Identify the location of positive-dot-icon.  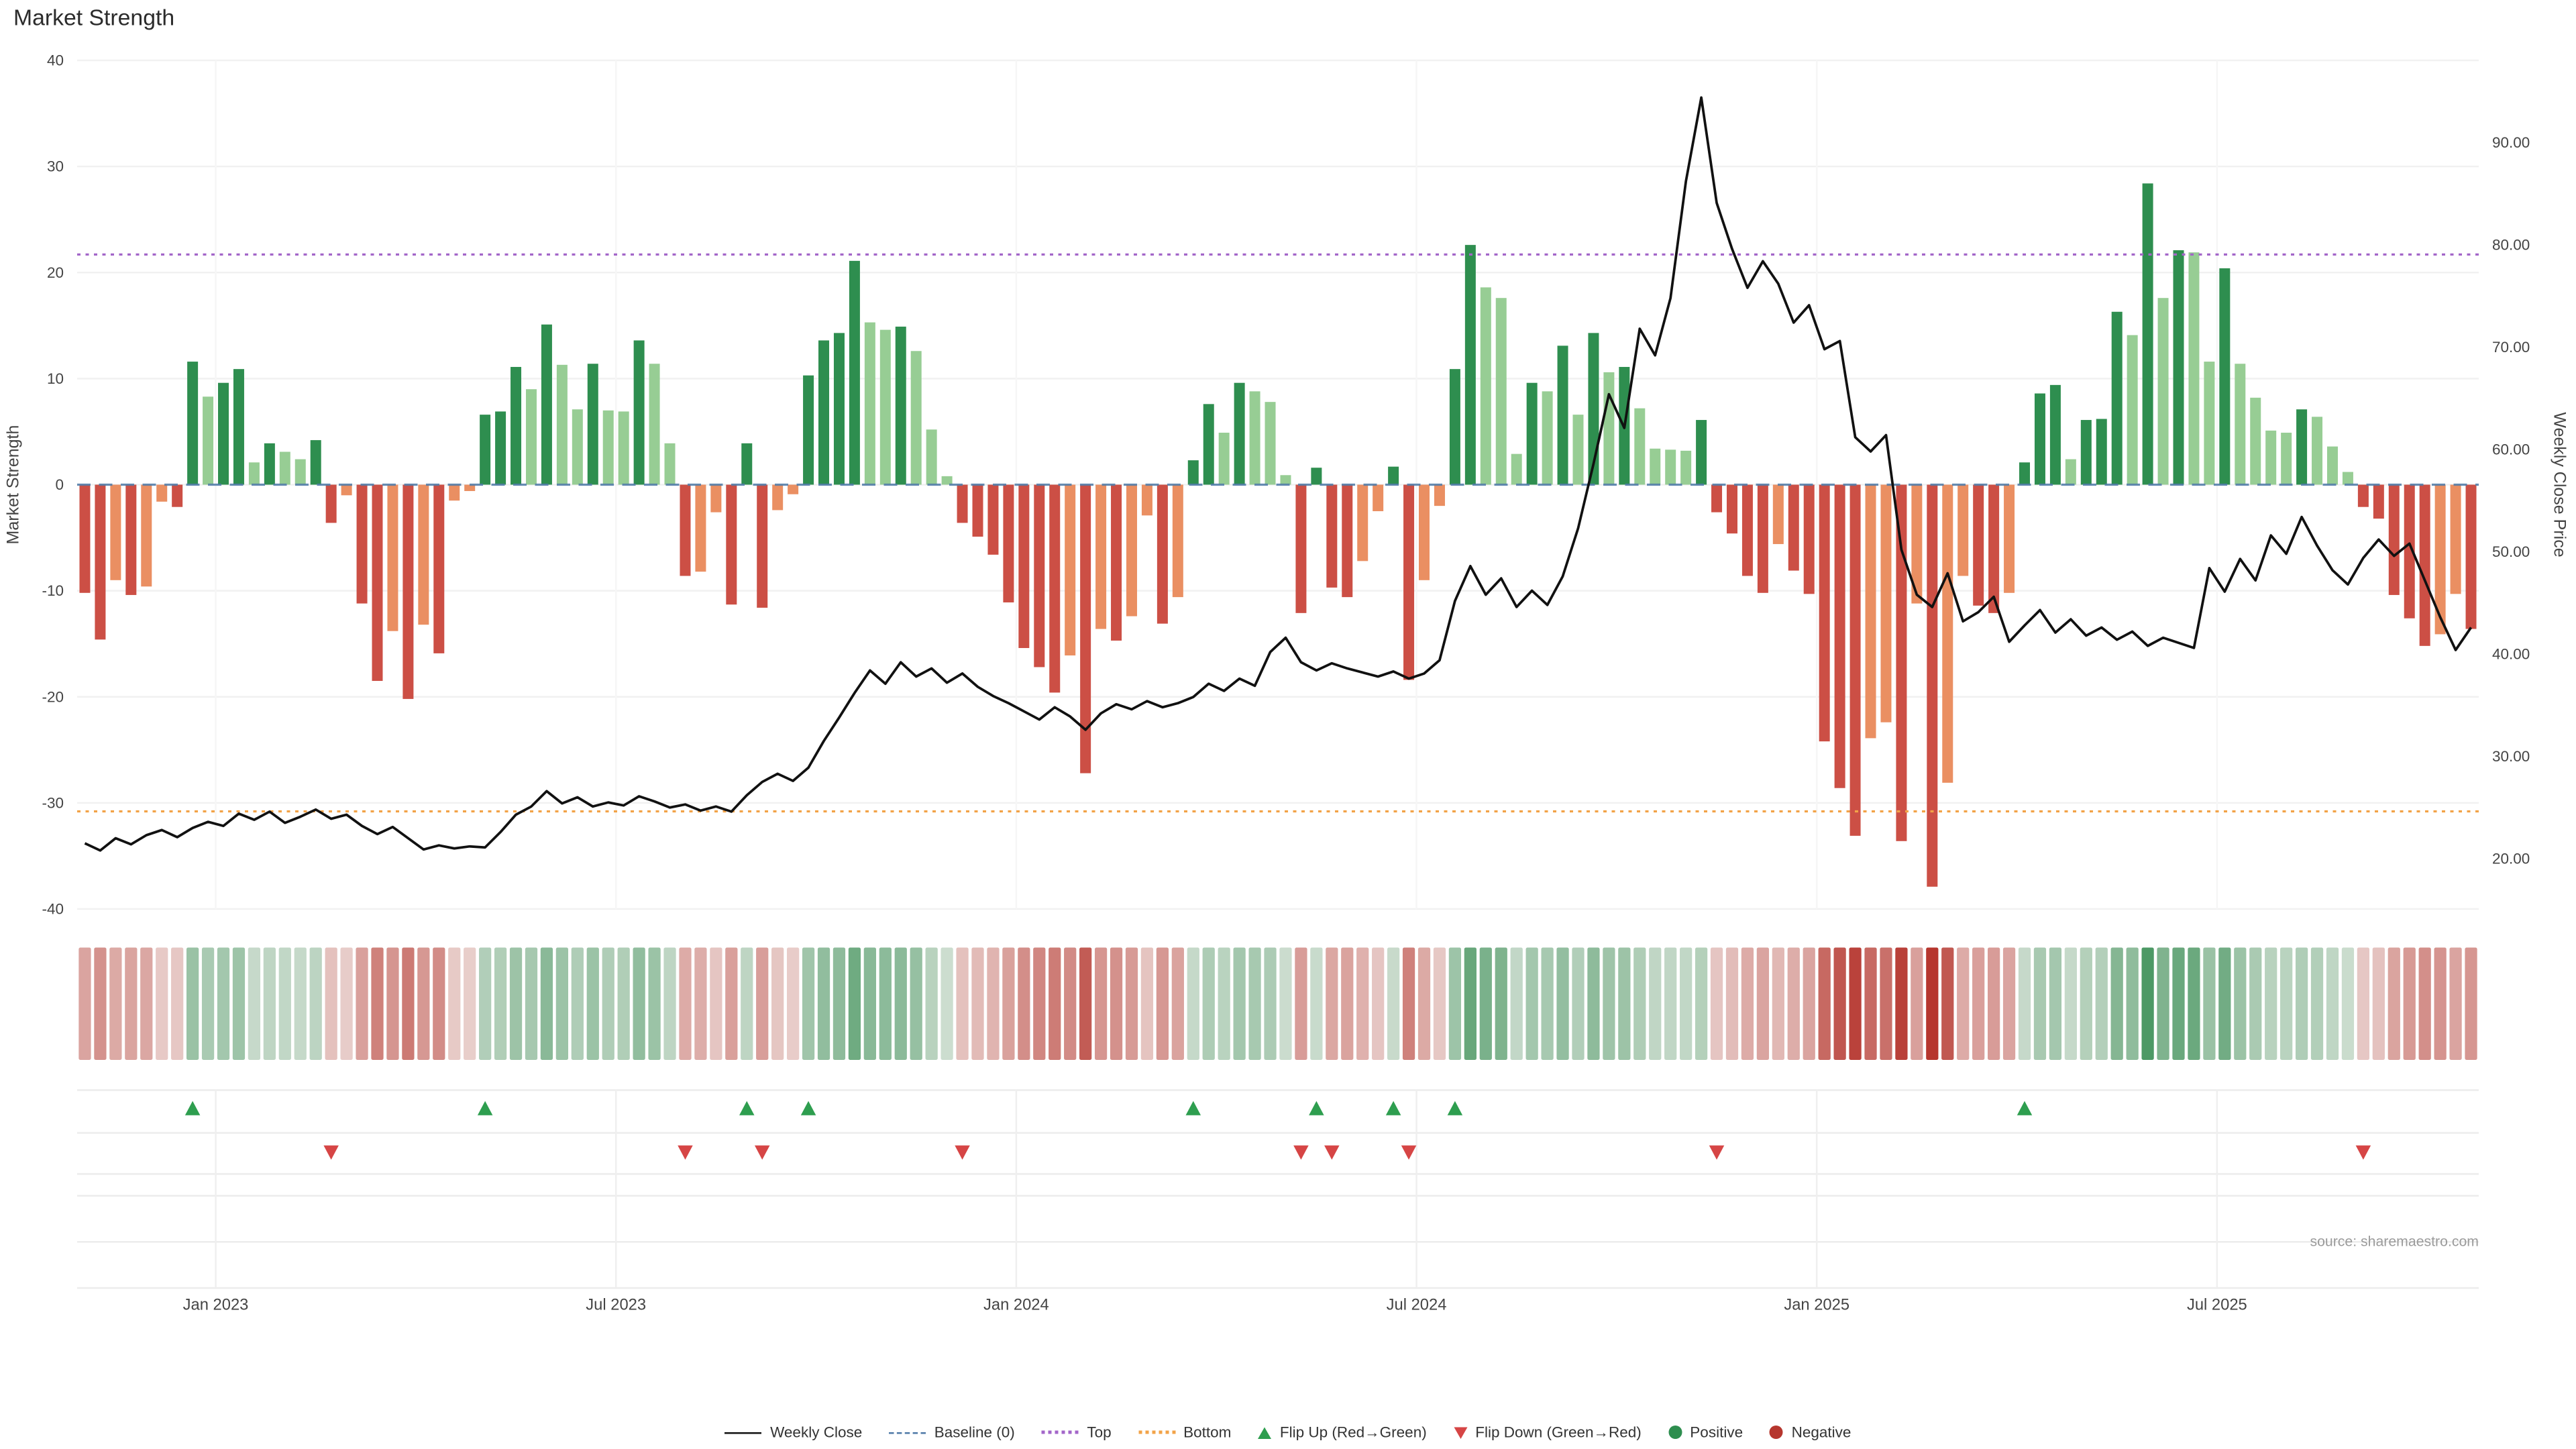
(1675, 1432).